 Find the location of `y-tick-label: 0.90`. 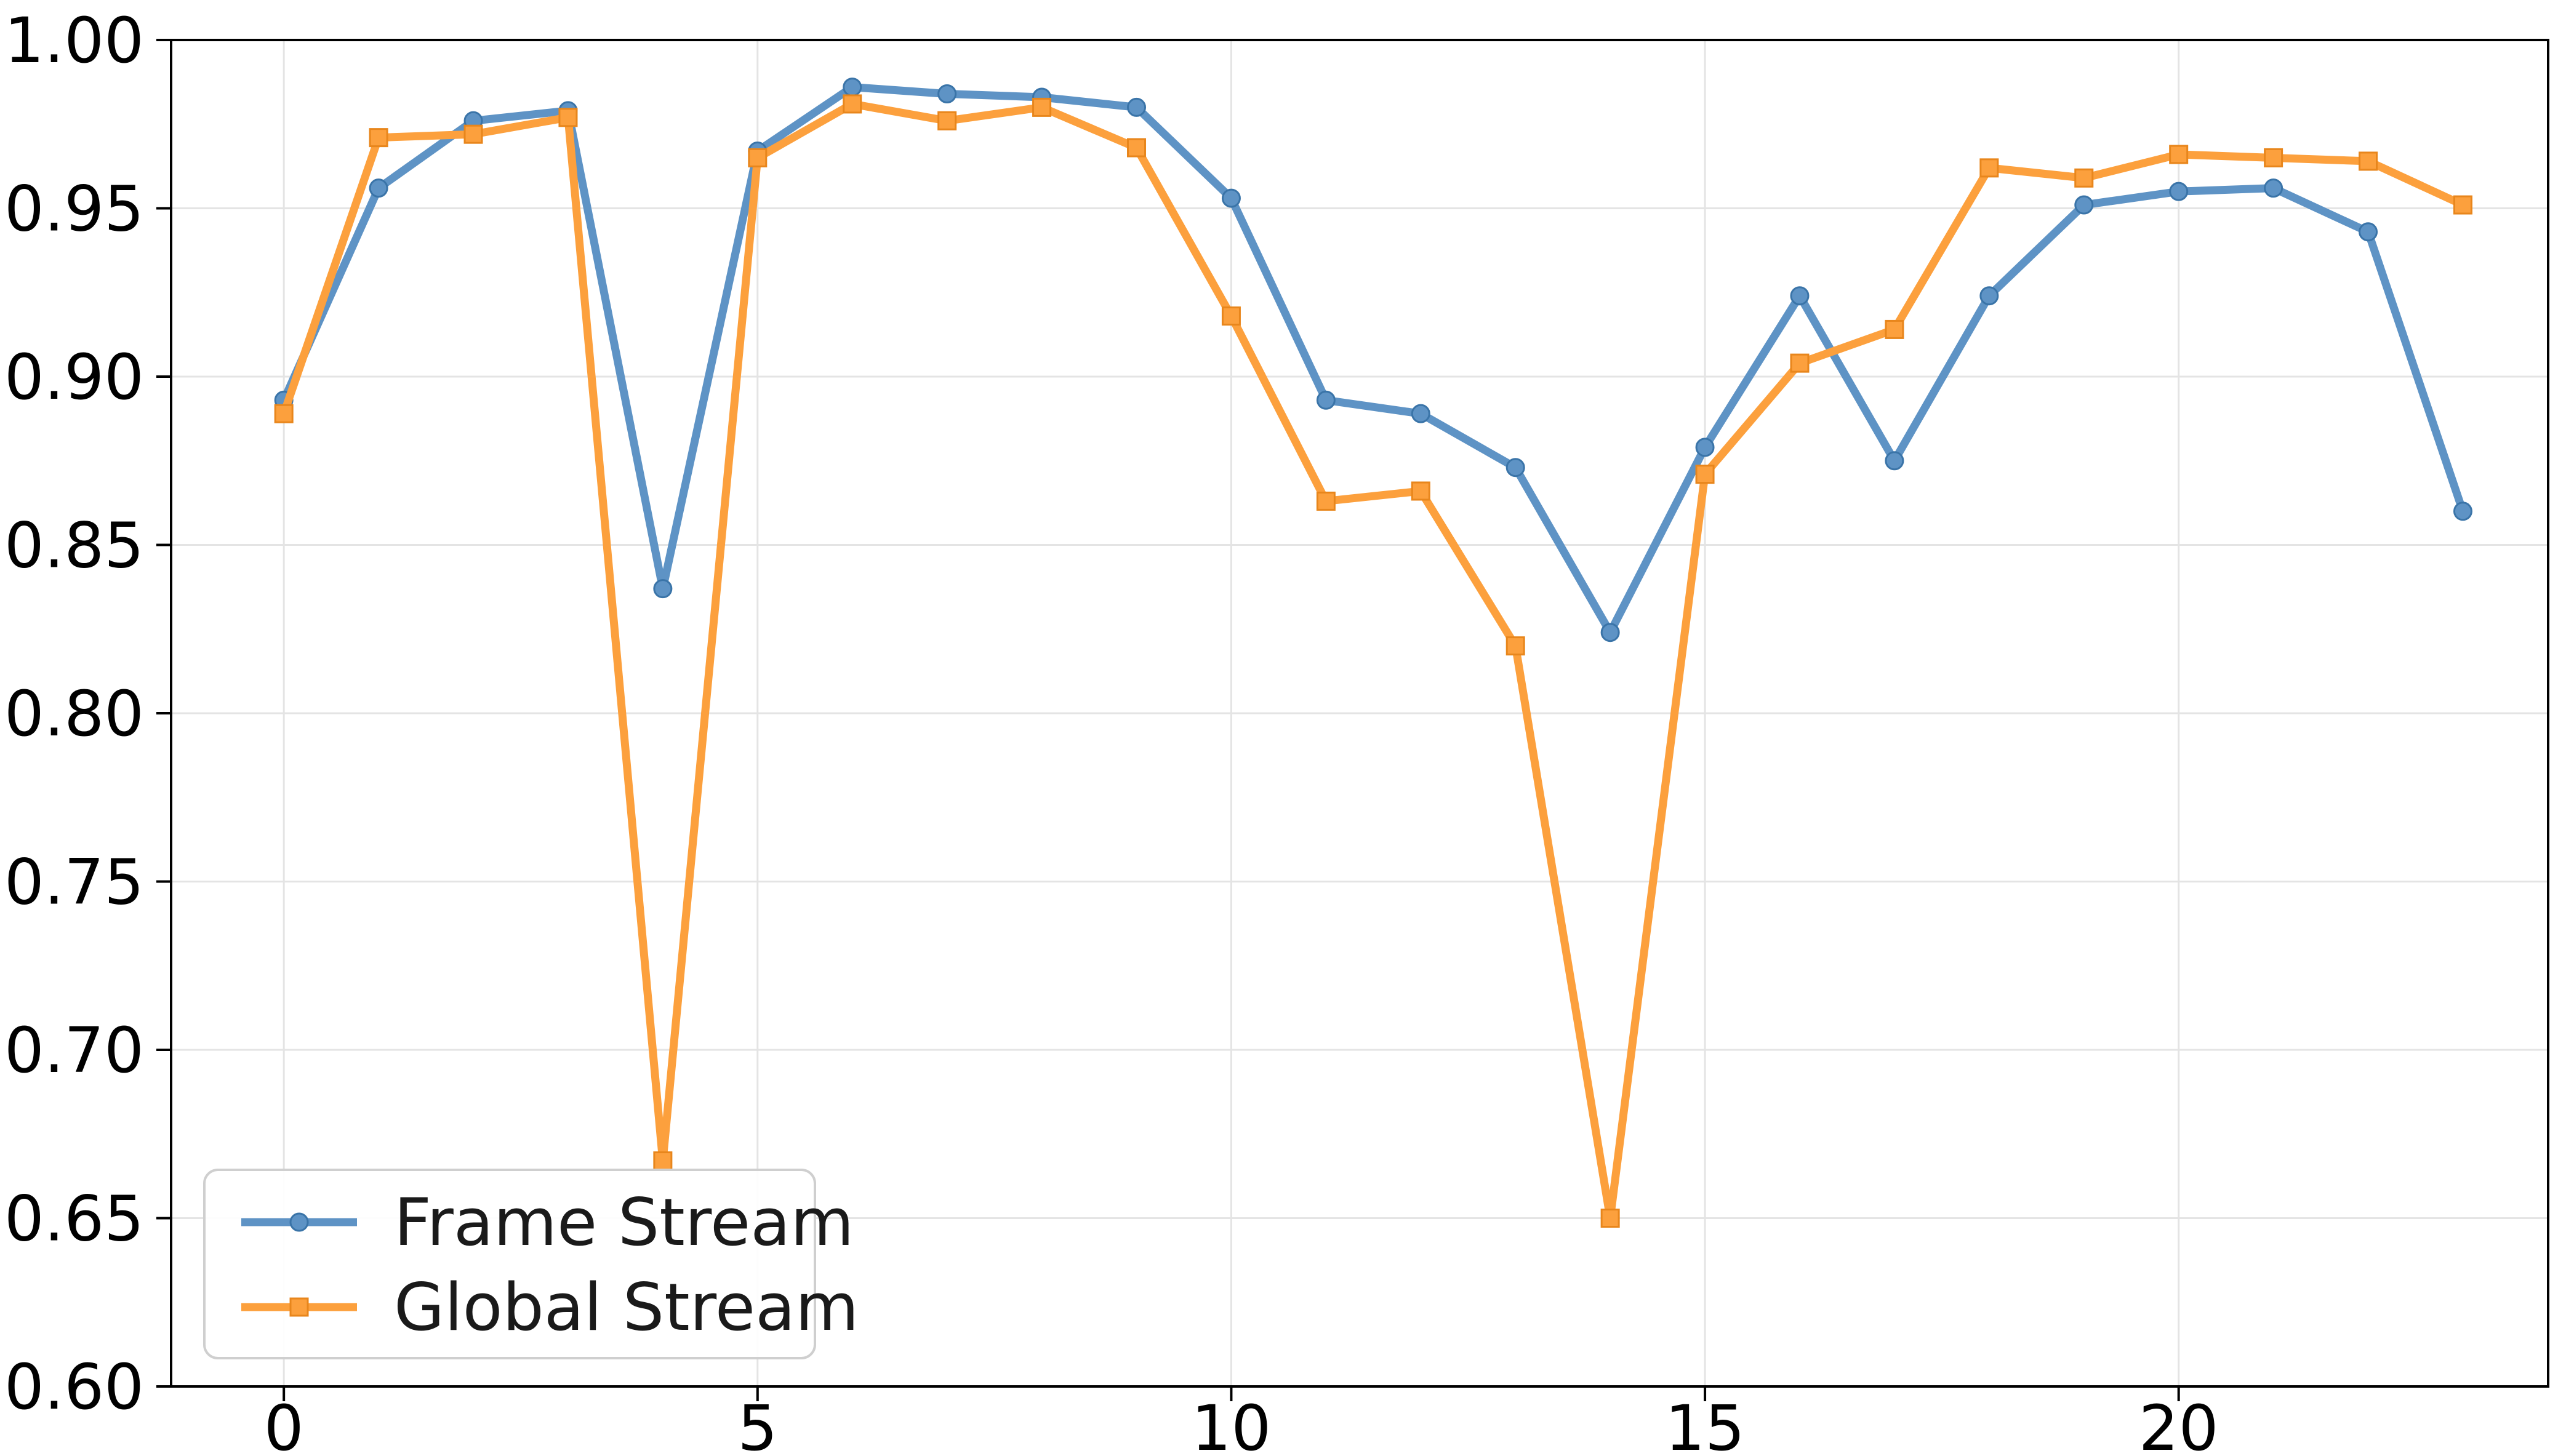

y-tick-label: 0.90 is located at coordinates (74, 377).